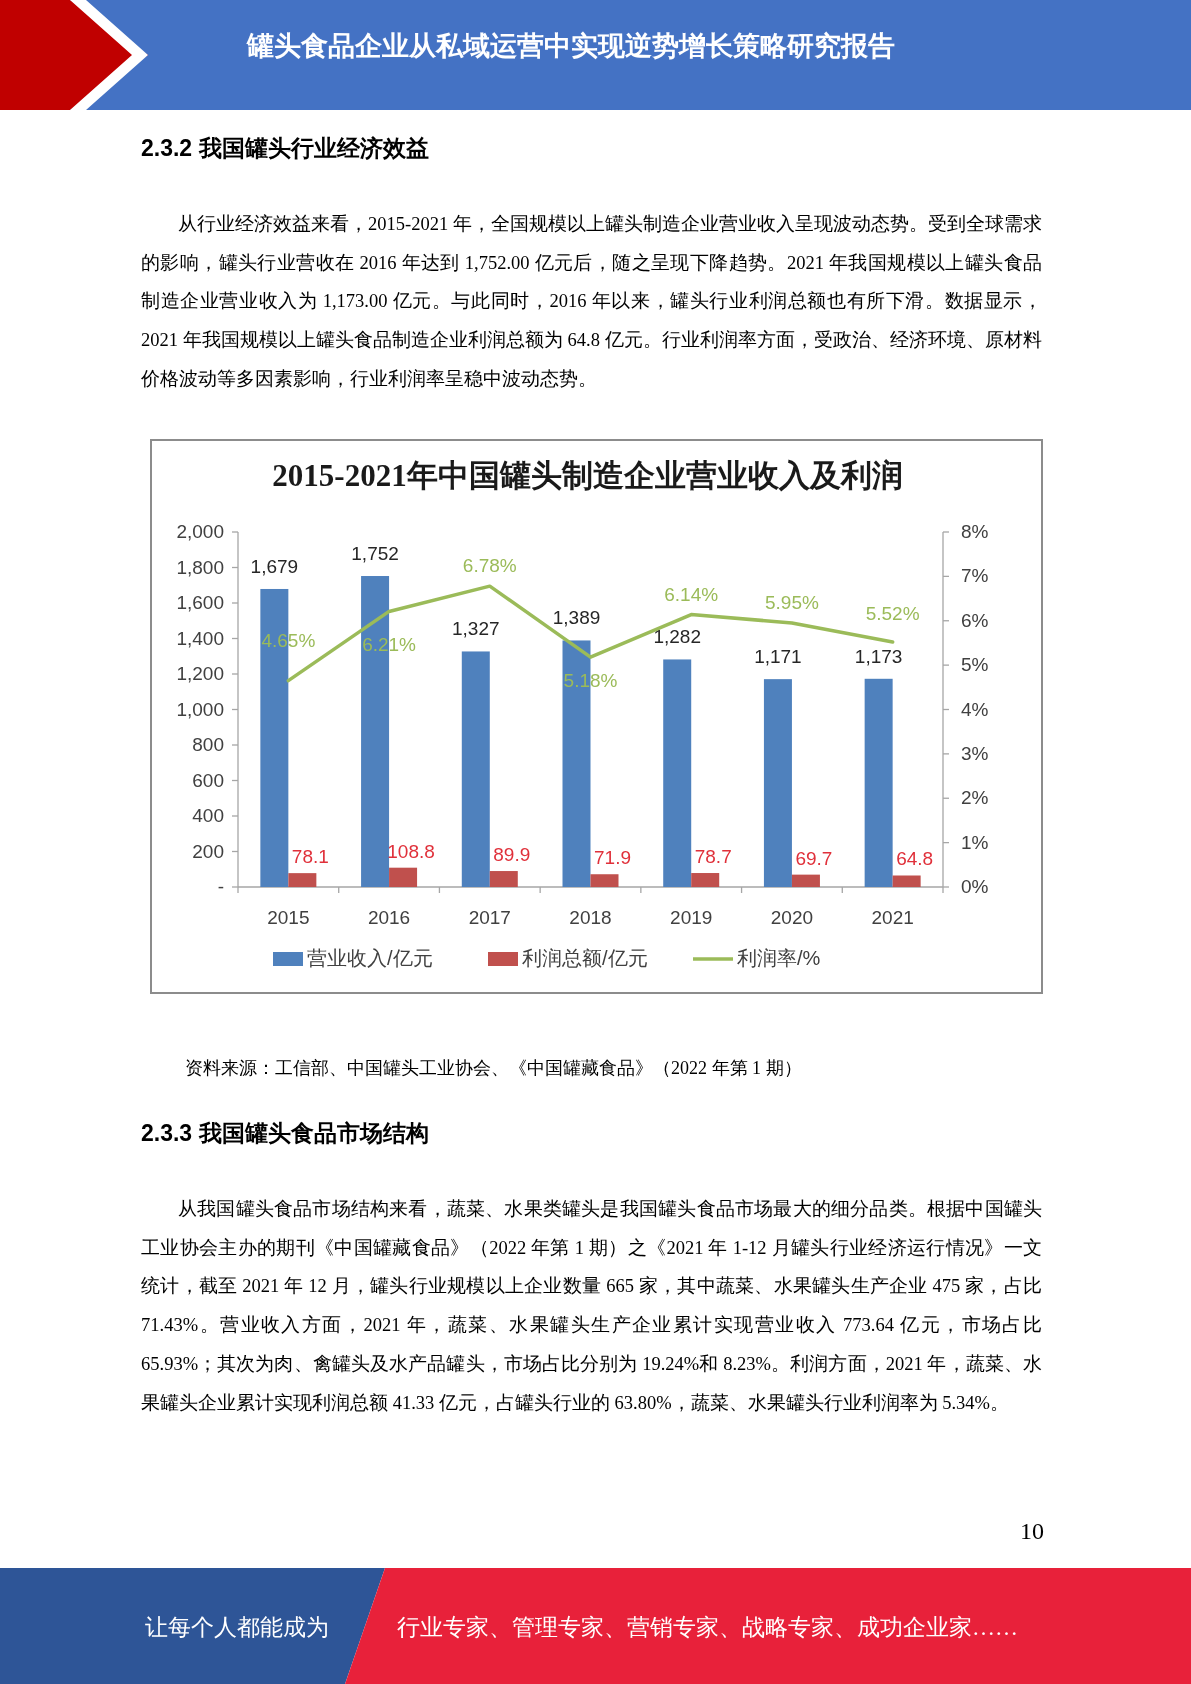 Image resolution: width=1191 pixels, height=1684 pixels. What do you see at coordinates (878, 656) in the screenshot?
I see `data-label: 1,173` at bounding box center [878, 656].